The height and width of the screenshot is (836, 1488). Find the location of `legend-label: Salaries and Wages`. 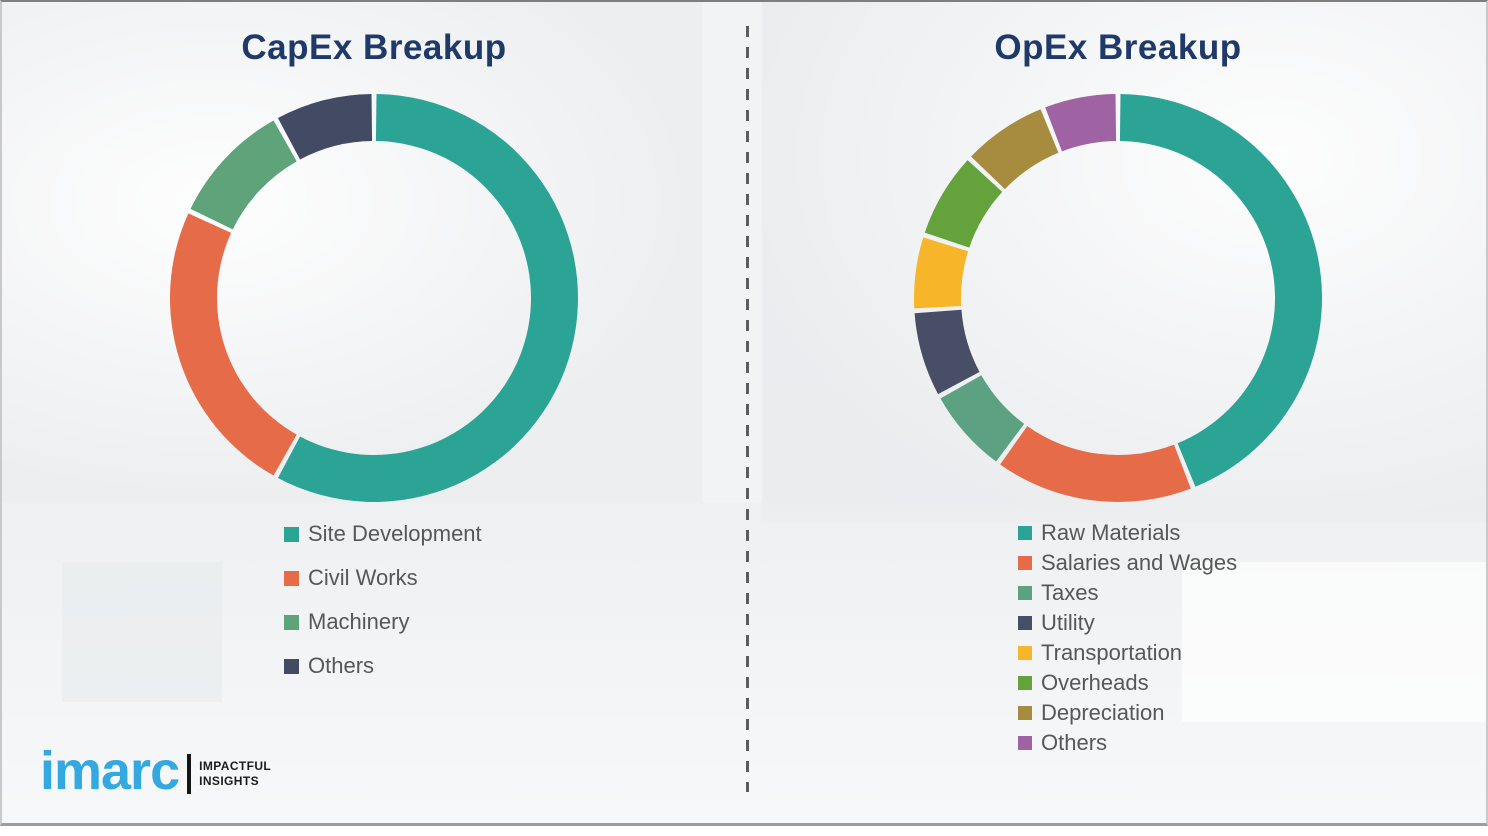

legend-label: Salaries and Wages is located at coordinates (1139, 562).